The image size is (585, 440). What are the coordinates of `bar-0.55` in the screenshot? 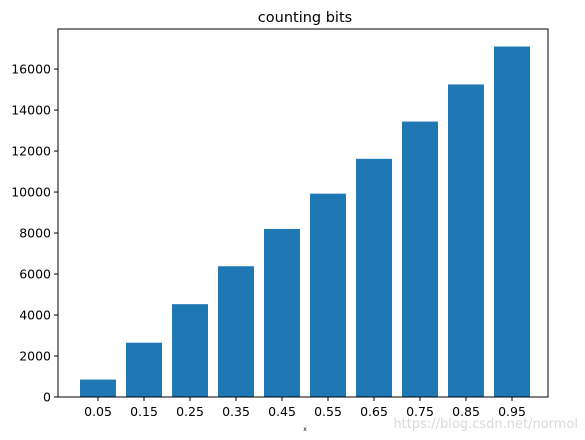 It's located at (328, 295).